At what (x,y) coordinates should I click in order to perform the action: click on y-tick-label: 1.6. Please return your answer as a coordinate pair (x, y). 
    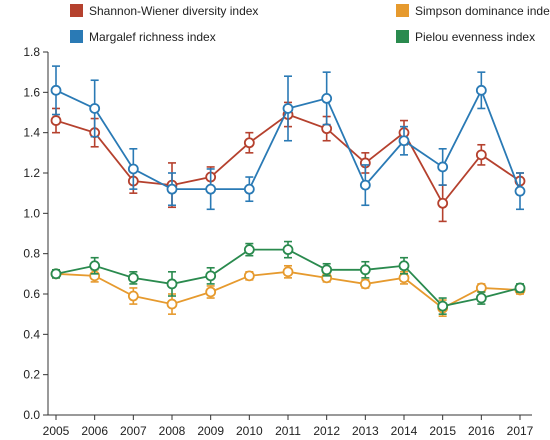
    Looking at the image, I should click on (31, 92).